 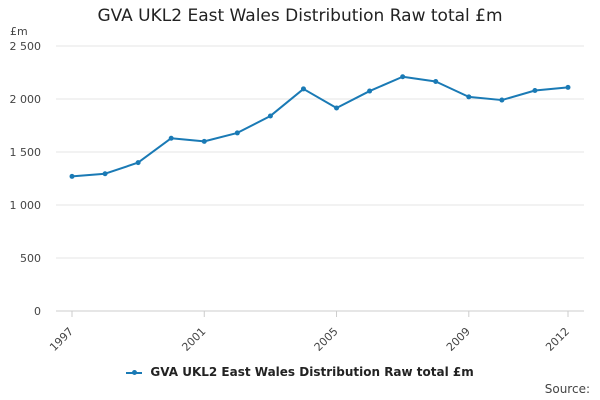 What do you see at coordinates (19, 31) in the screenshot?
I see `y-axis-label: £m` at bounding box center [19, 31].